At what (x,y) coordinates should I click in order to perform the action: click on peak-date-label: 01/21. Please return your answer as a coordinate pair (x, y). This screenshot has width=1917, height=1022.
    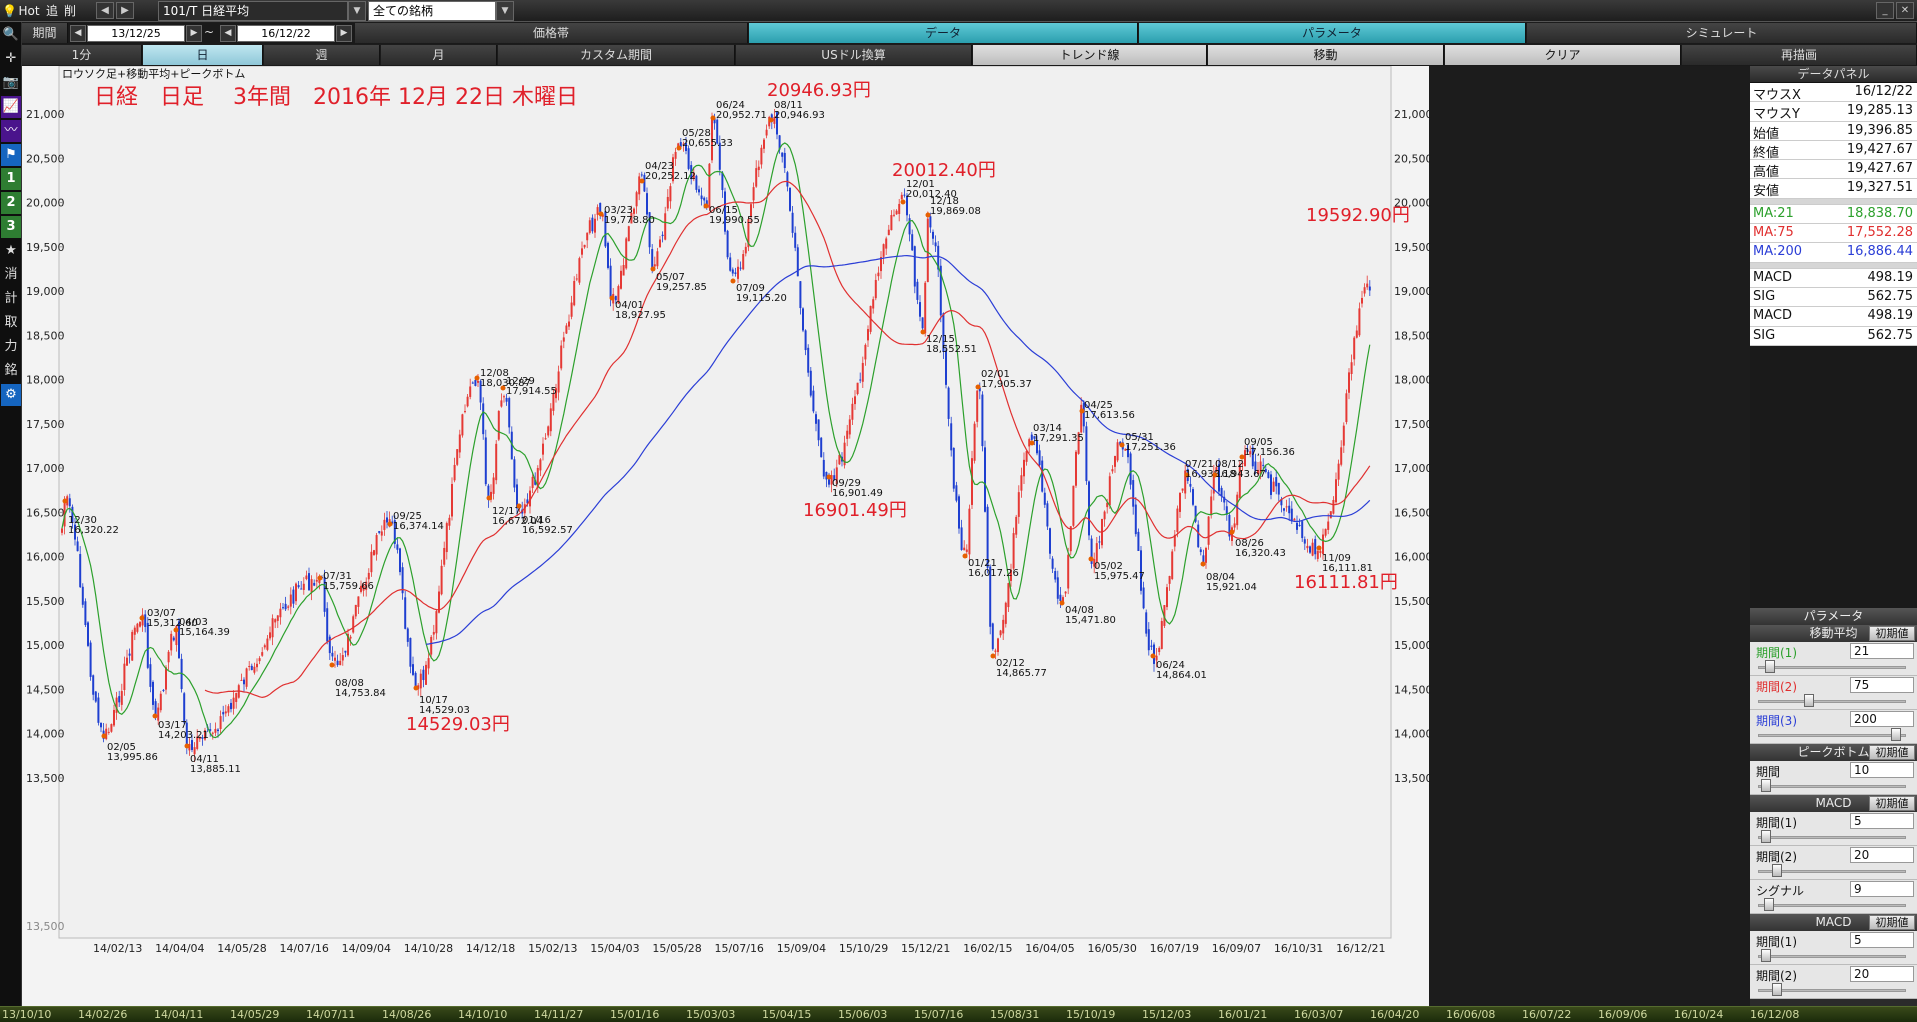
    Looking at the image, I should click on (982, 563).